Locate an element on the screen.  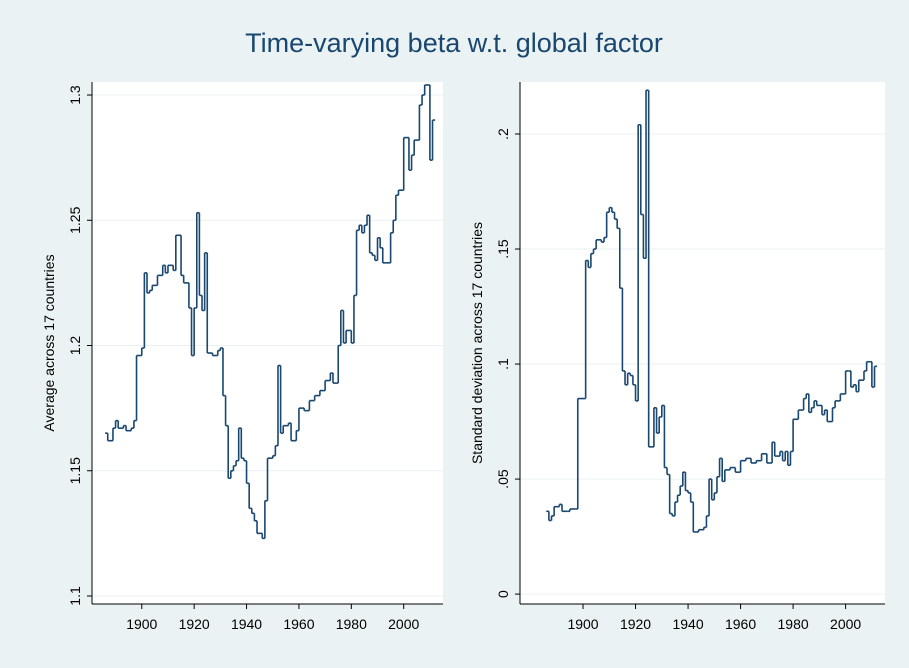
y-tick-label: 0 is located at coordinates (503, 594).